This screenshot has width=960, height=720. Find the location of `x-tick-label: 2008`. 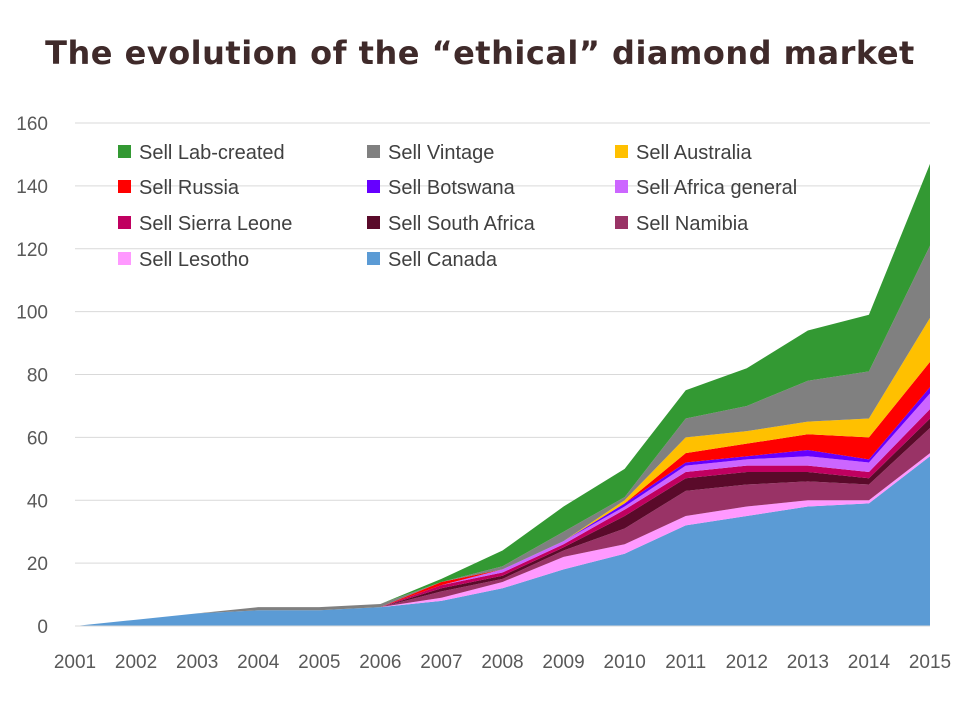

x-tick-label: 2008 is located at coordinates (502, 662).